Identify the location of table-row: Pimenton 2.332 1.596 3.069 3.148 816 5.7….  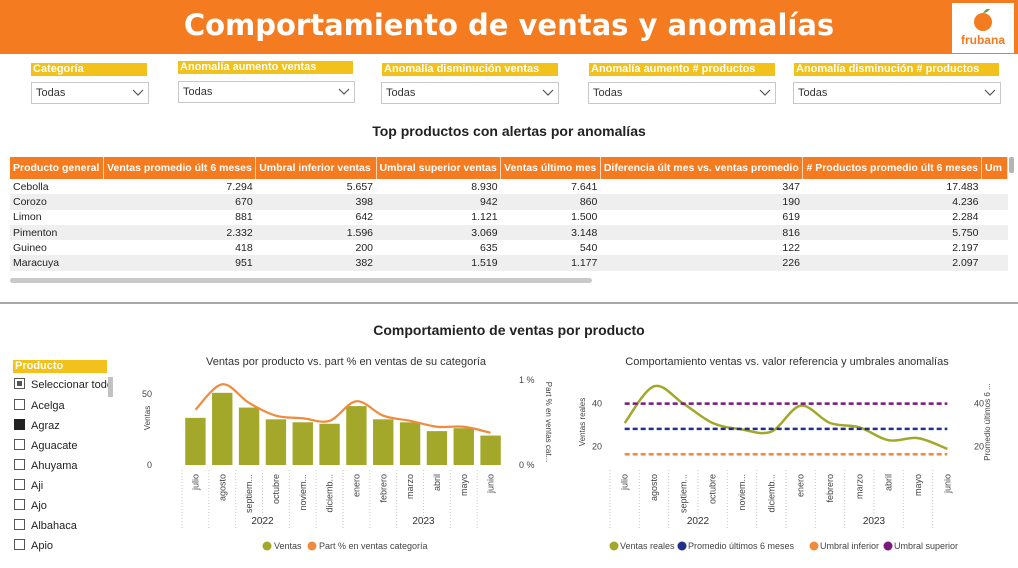
(509, 232).